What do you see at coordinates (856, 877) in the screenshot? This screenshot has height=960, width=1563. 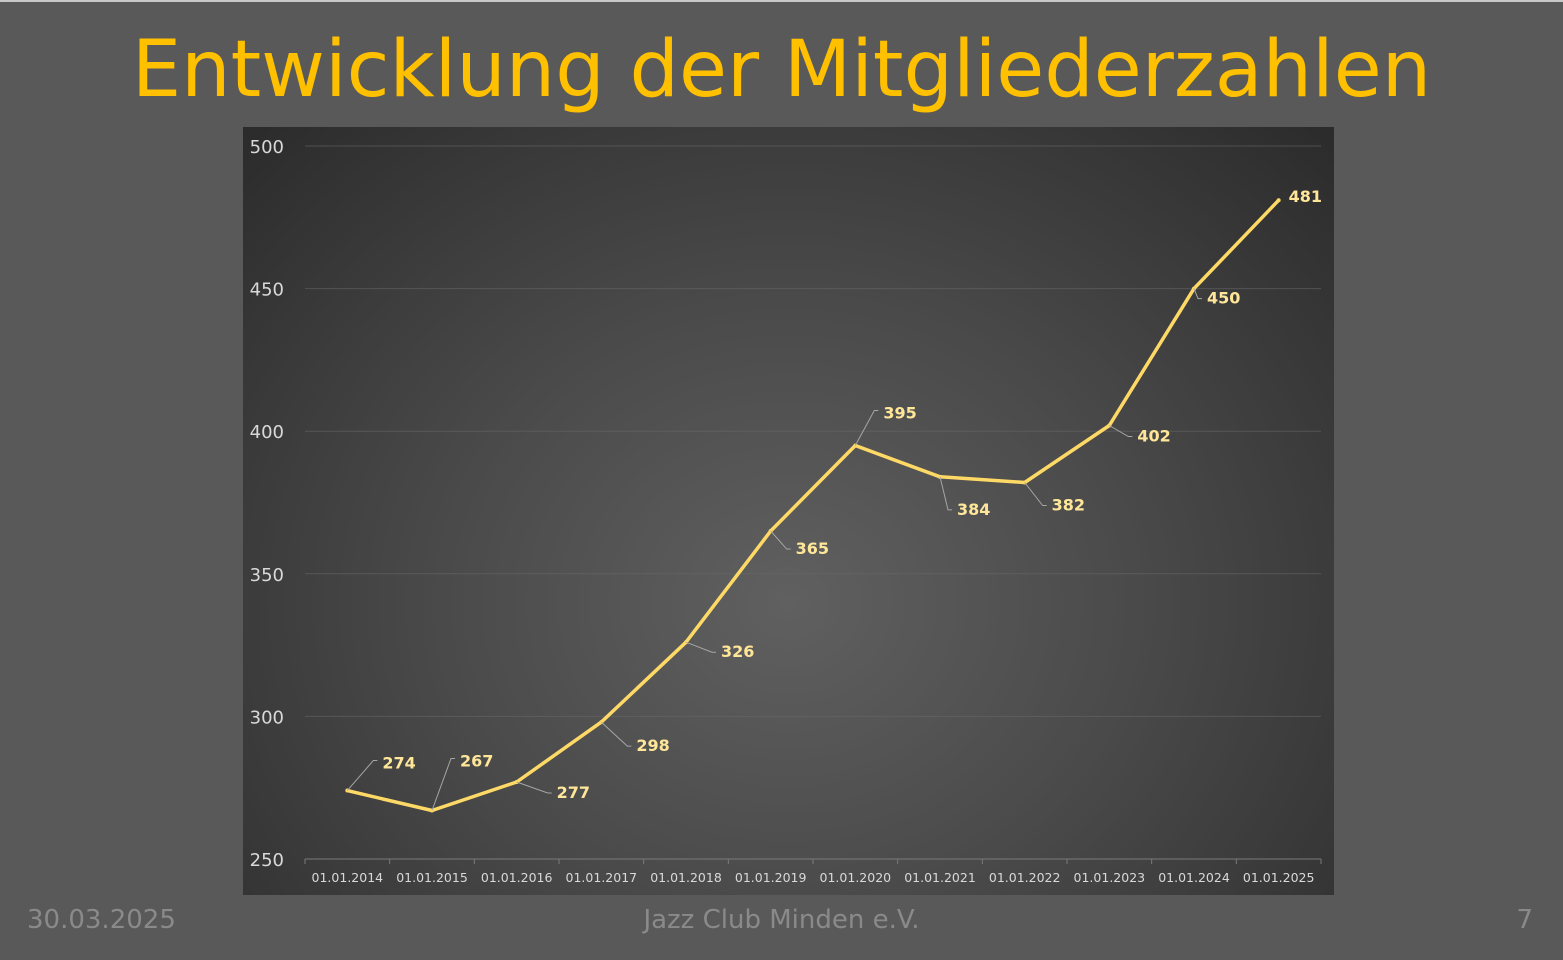 I see `x-tick-label-6: 01.01.2020` at bounding box center [856, 877].